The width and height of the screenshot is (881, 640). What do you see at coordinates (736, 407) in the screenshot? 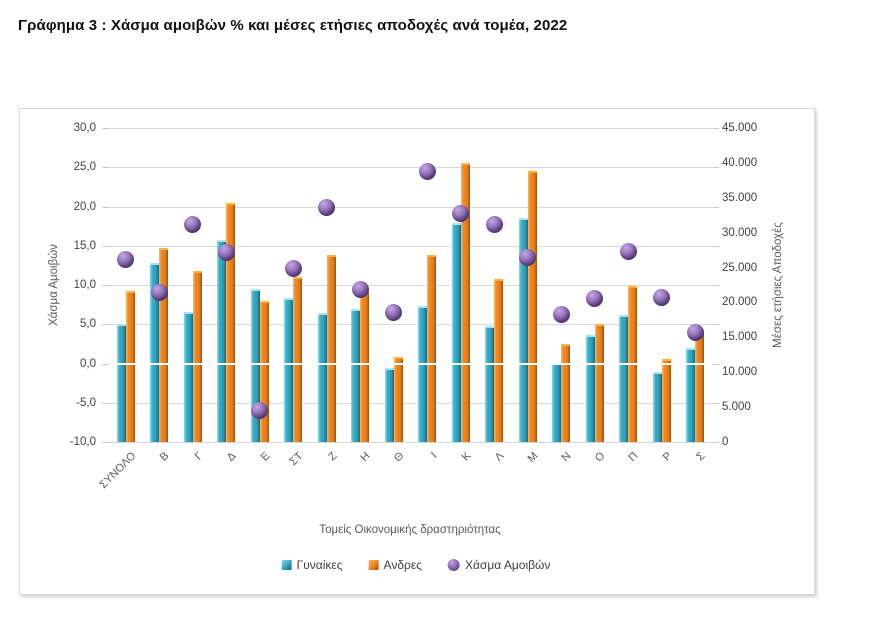
I see `right-axis-tick-label: 5.000` at bounding box center [736, 407].